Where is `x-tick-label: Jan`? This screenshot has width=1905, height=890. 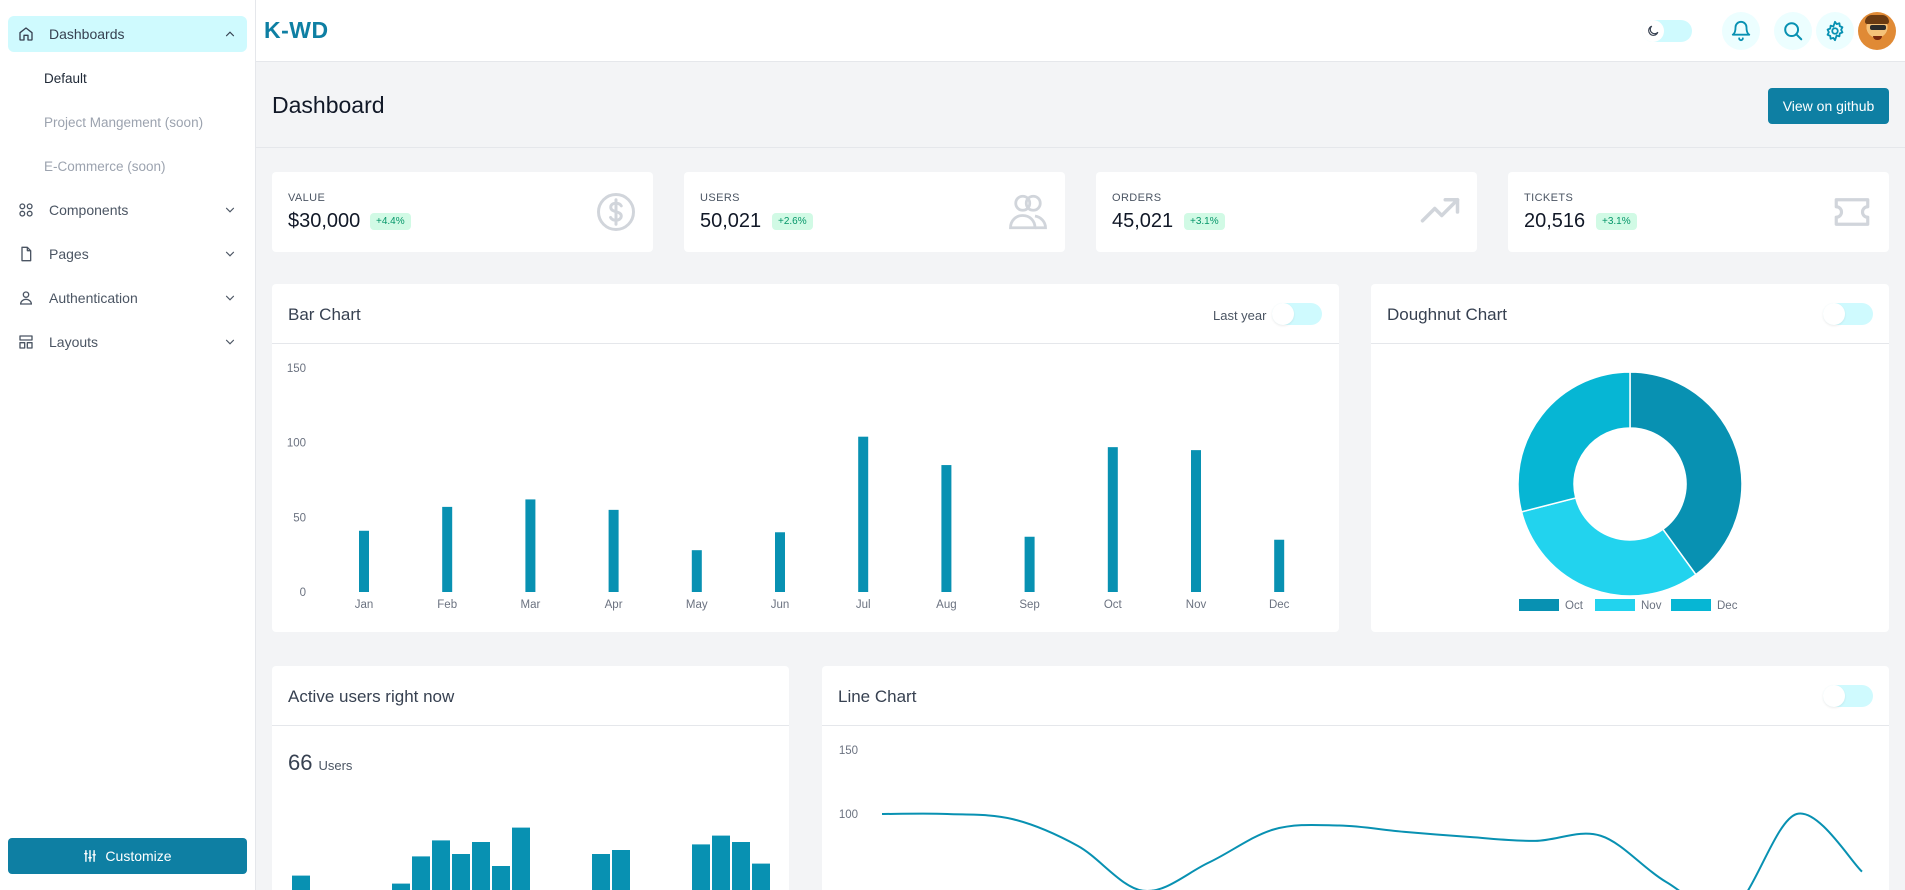
x-tick-label: Jan is located at coordinates (364, 605).